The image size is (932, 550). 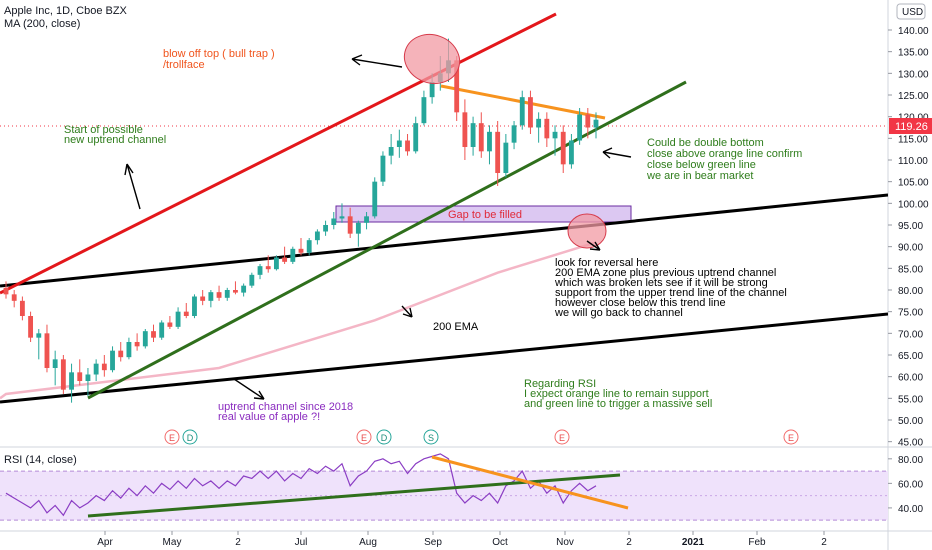 What do you see at coordinates (905, 485) in the screenshot?
I see `rsi-axis: 80.00 60.00 40.00` at bounding box center [905, 485].